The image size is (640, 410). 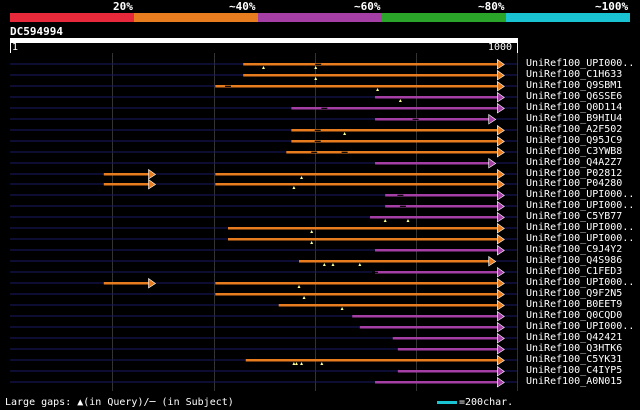 What do you see at coordinates (574, 74) in the screenshot?
I see `hit-label: UniRef100_C1H633` at bounding box center [574, 74].